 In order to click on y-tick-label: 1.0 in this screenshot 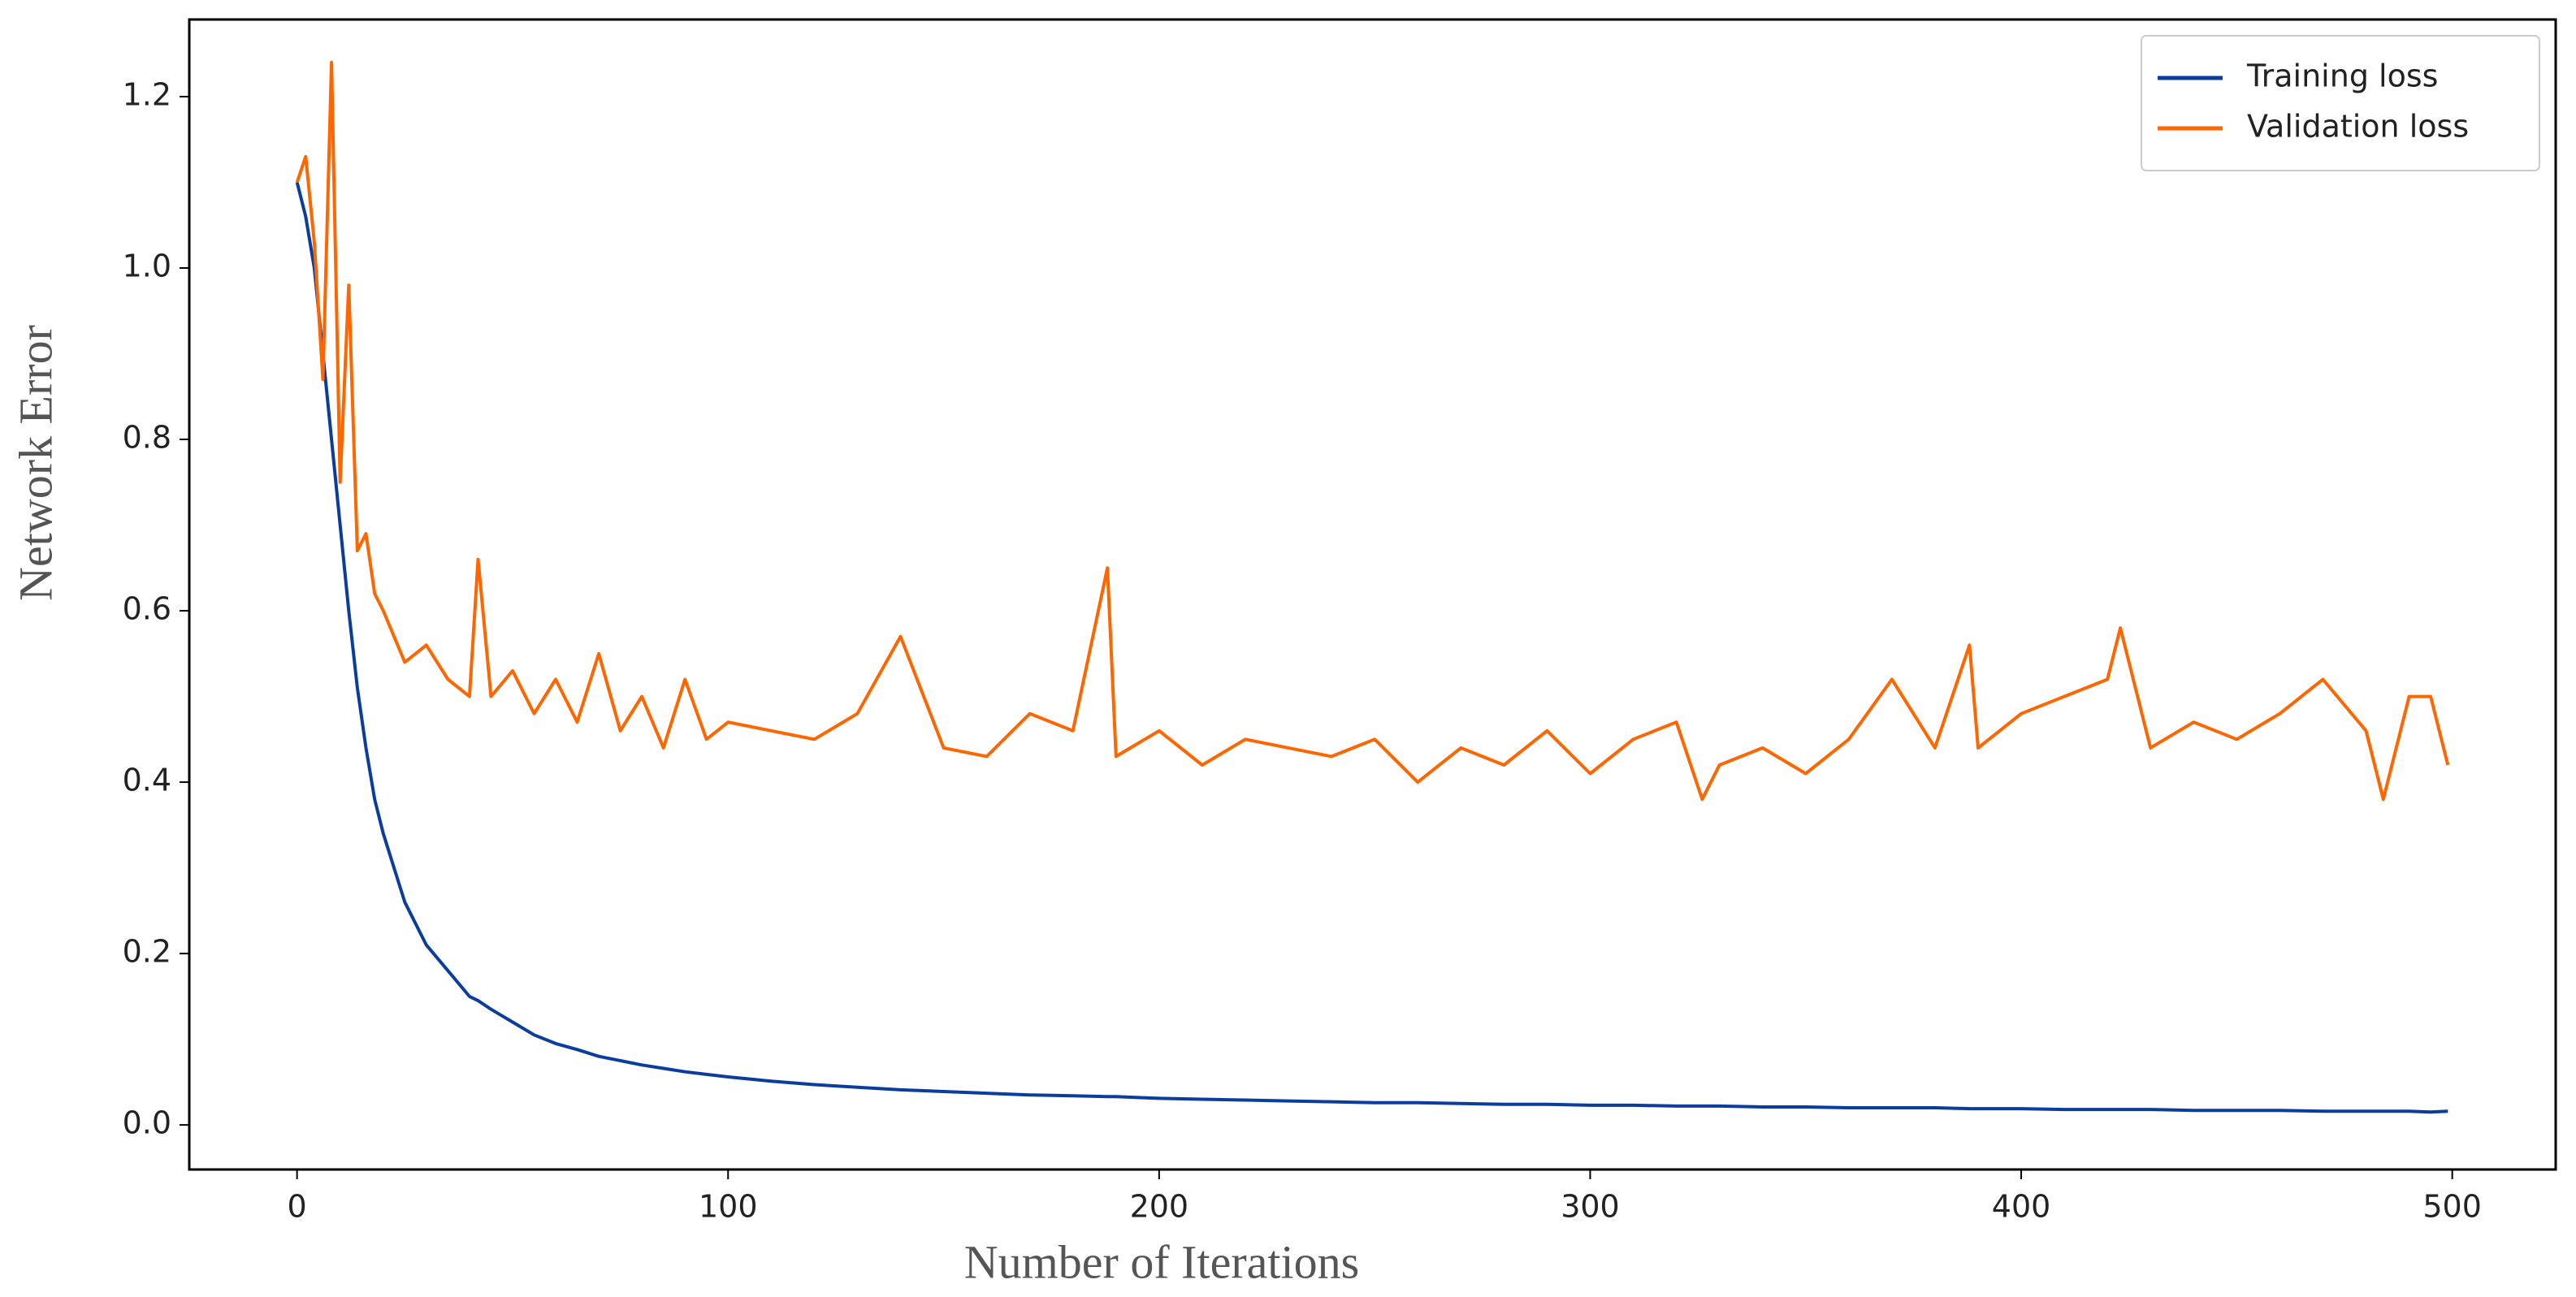, I will do `click(147, 265)`.